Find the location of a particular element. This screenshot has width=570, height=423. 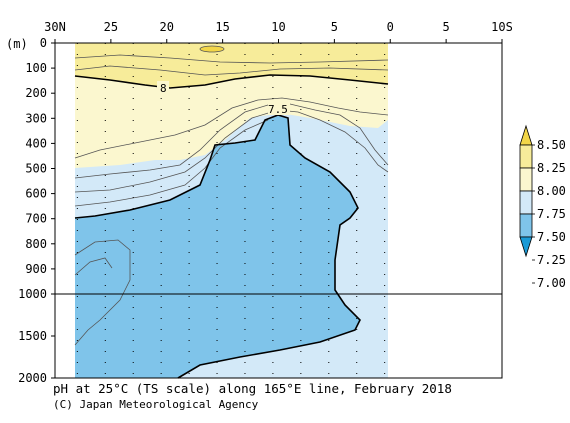

y-tick-label: 2000 is located at coordinates (32, 378).